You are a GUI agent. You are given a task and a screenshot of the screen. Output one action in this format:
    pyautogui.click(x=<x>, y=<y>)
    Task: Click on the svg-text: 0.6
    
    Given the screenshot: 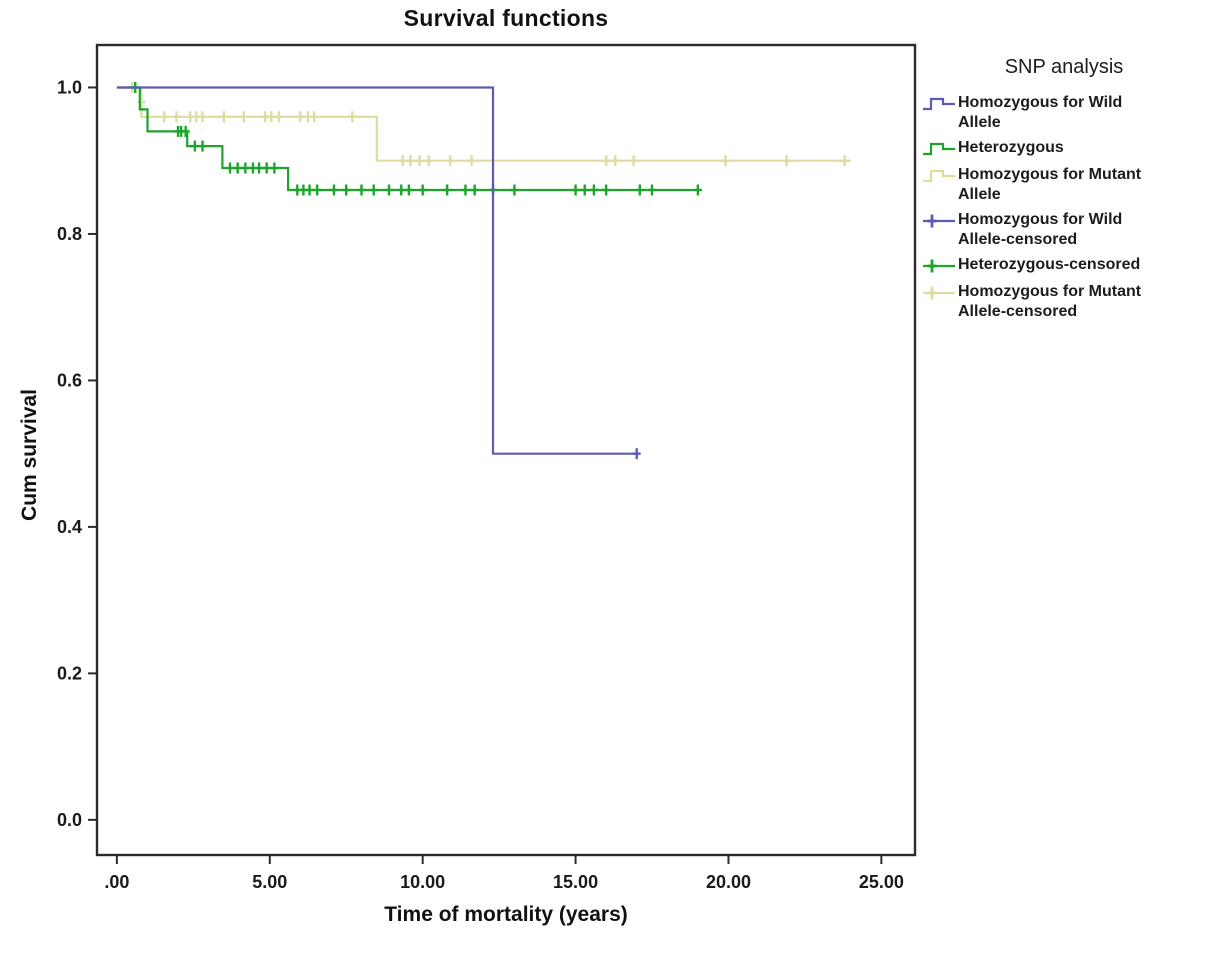 What is the action you would take?
    pyautogui.click(x=69, y=380)
    